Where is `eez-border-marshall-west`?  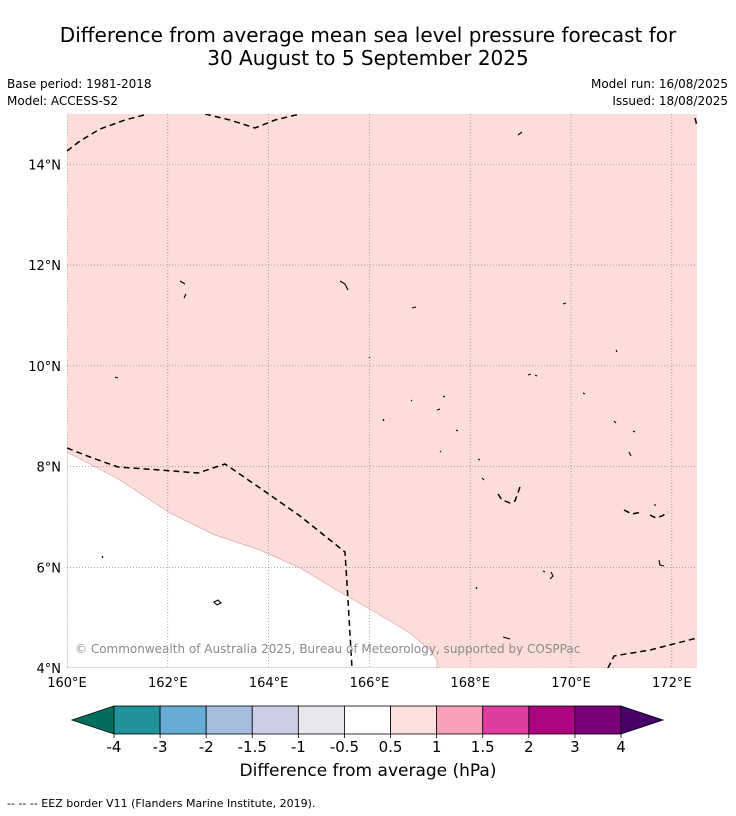
eez-border-marshall-west is located at coordinates (210, 557).